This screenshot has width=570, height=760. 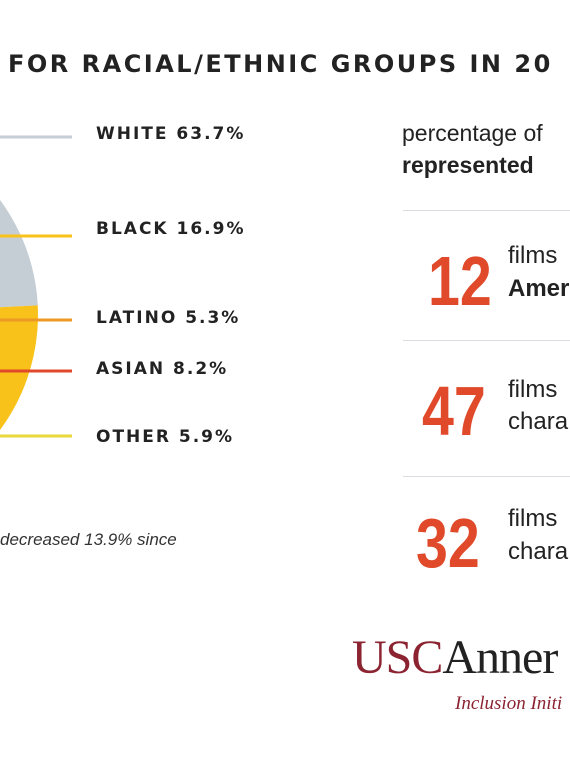 What do you see at coordinates (171, 229) in the screenshot?
I see `legend-label-black: BLACK 16.9%` at bounding box center [171, 229].